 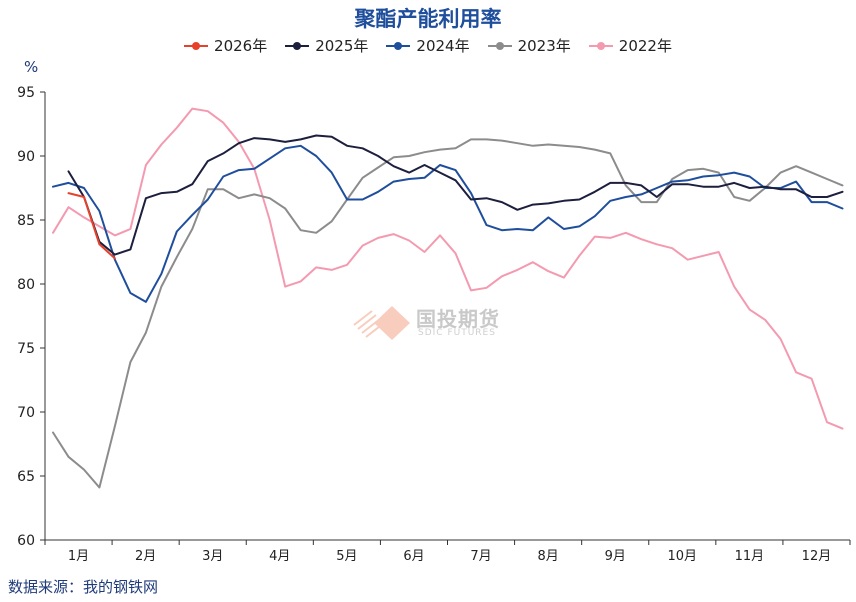 I want to click on legend-item-2023: 2023年, so click(x=529, y=45).